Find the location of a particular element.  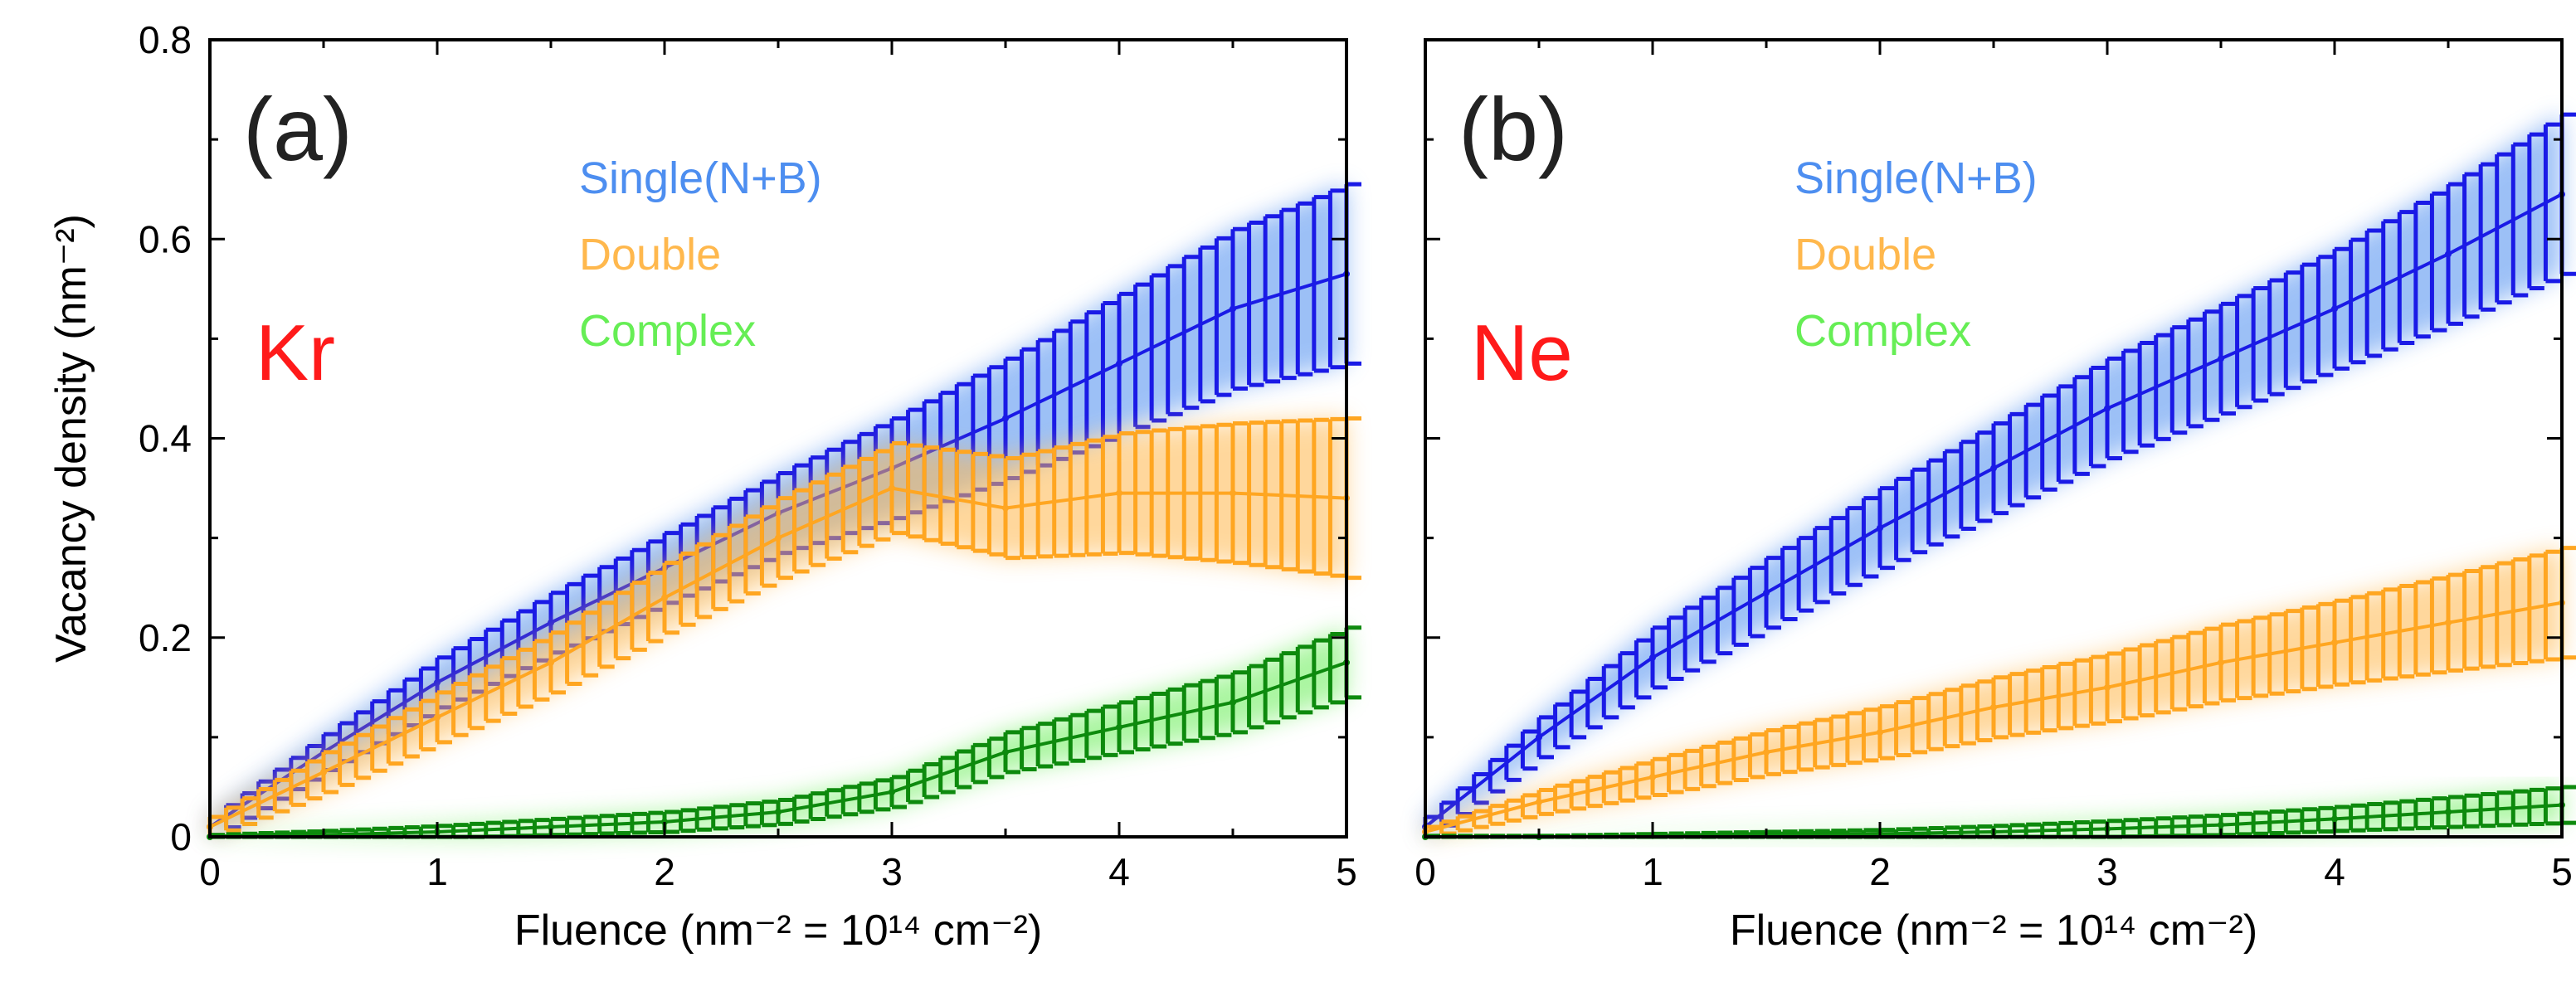

element-label: Ne is located at coordinates (1522, 353).